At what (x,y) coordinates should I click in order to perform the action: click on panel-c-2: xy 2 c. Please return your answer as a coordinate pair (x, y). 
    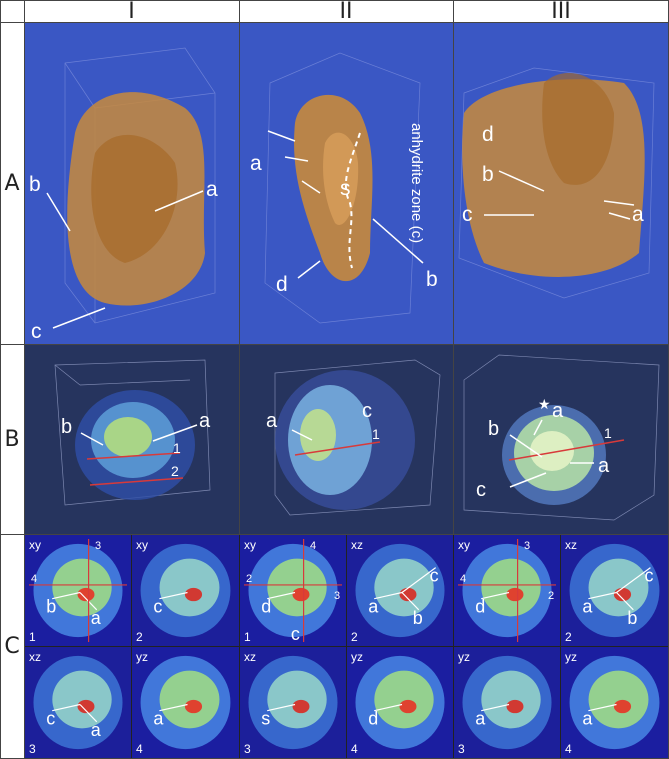
    Looking at the image, I should click on (185, 590).